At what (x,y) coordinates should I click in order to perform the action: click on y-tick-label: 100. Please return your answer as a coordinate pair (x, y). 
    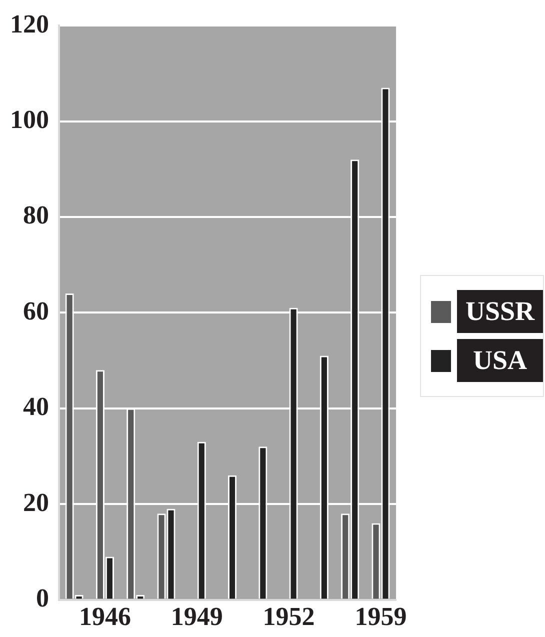
    Looking at the image, I should click on (29, 119).